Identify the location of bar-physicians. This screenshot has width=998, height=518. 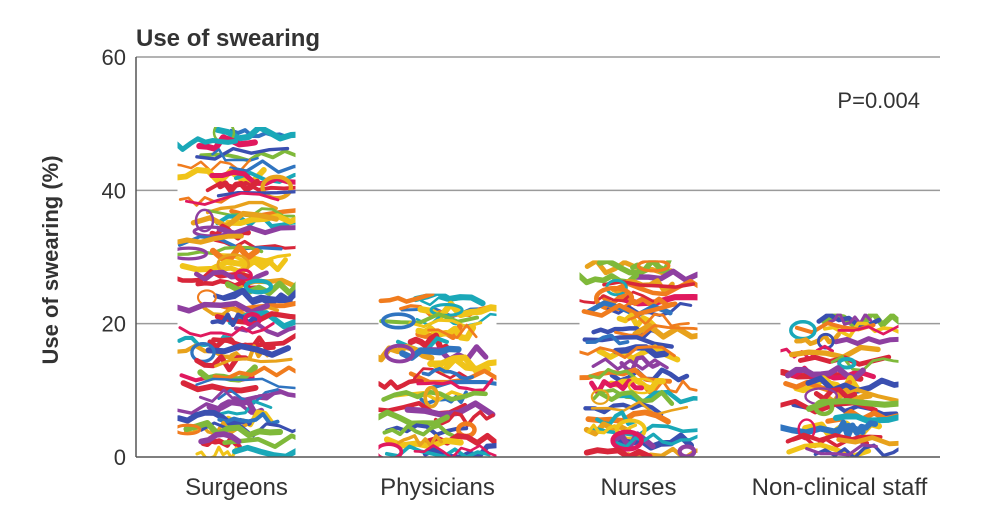
(437, 375).